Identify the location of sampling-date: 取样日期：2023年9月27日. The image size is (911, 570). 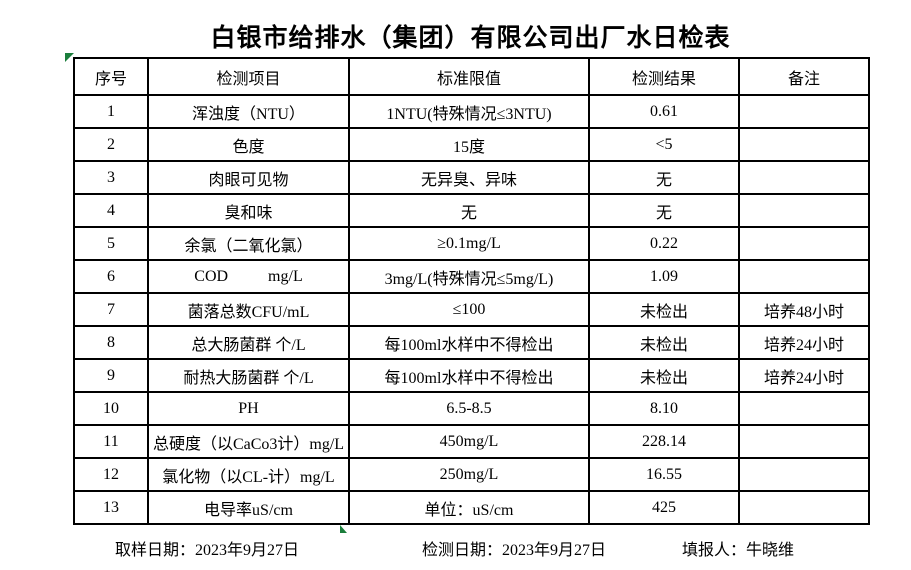
(207, 550).